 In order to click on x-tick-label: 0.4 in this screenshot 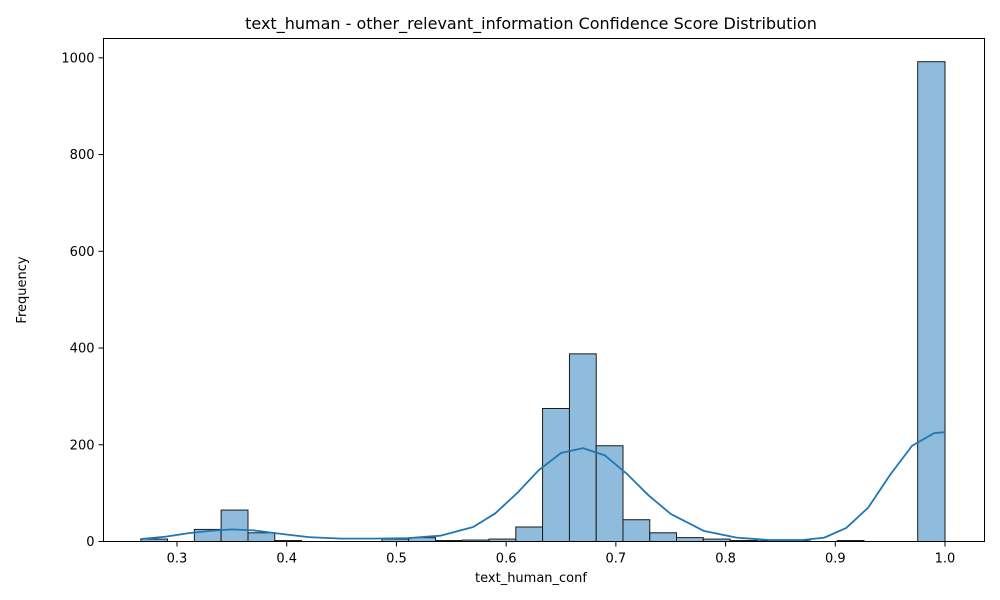, I will do `click(286, 559)`.